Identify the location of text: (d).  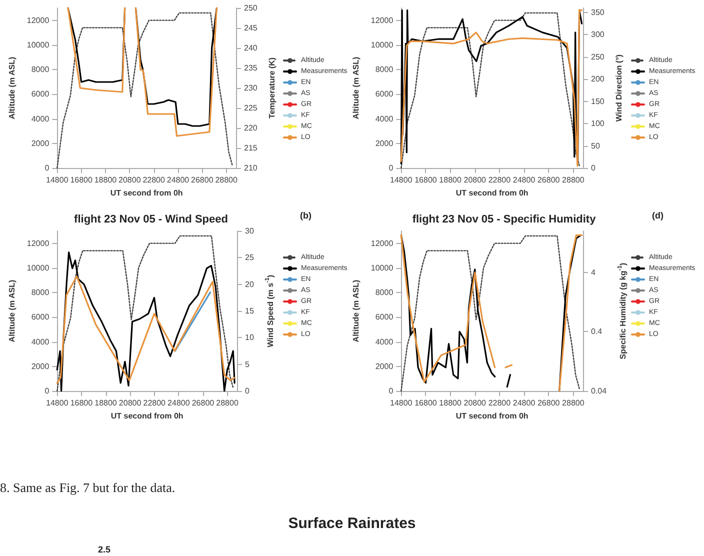
(658, 215).